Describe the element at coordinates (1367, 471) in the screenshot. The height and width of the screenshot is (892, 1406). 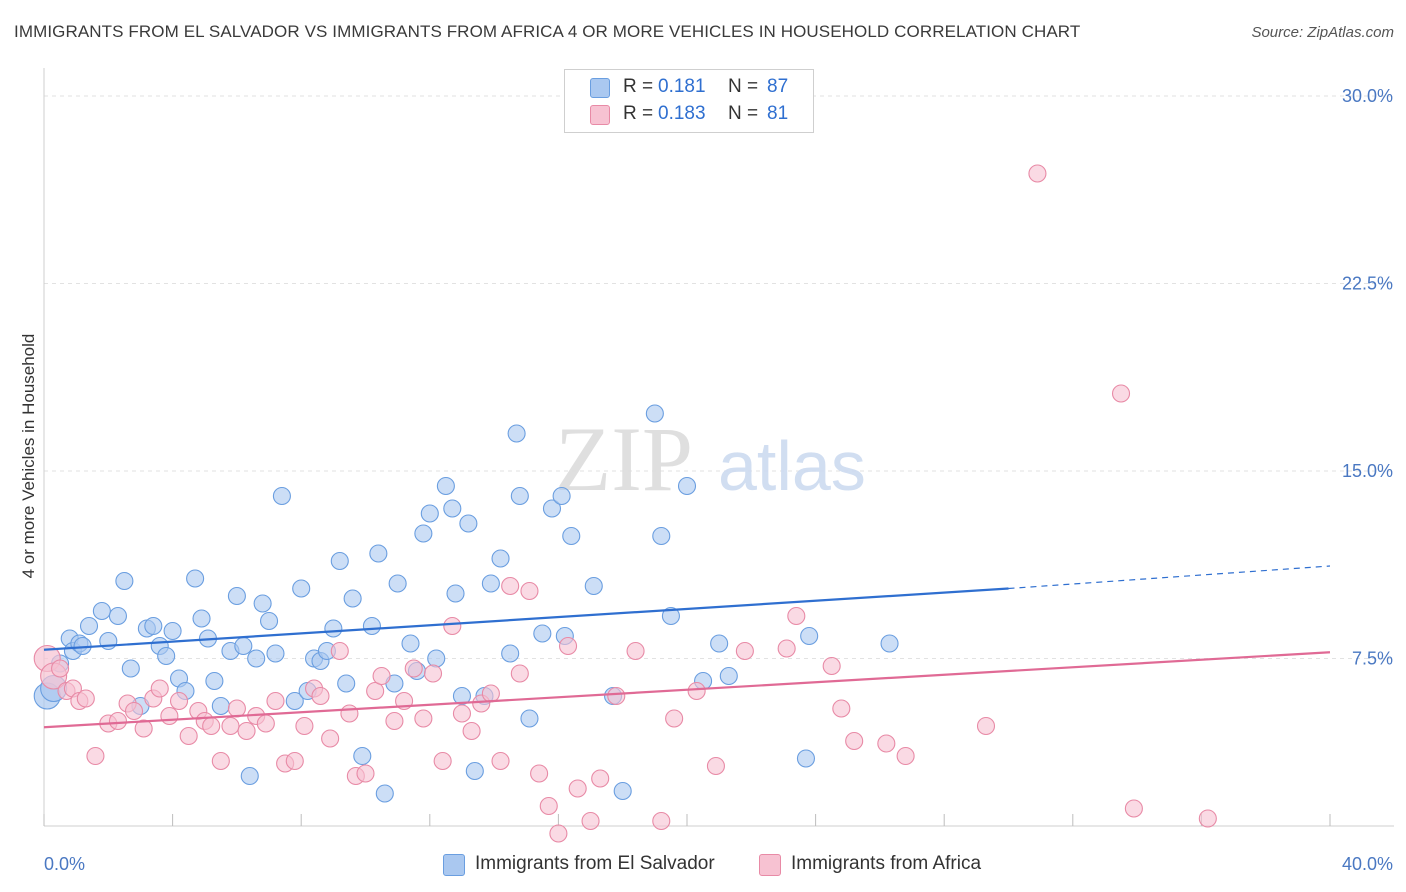
I see `y-tick-label: 15.0%` at that location.